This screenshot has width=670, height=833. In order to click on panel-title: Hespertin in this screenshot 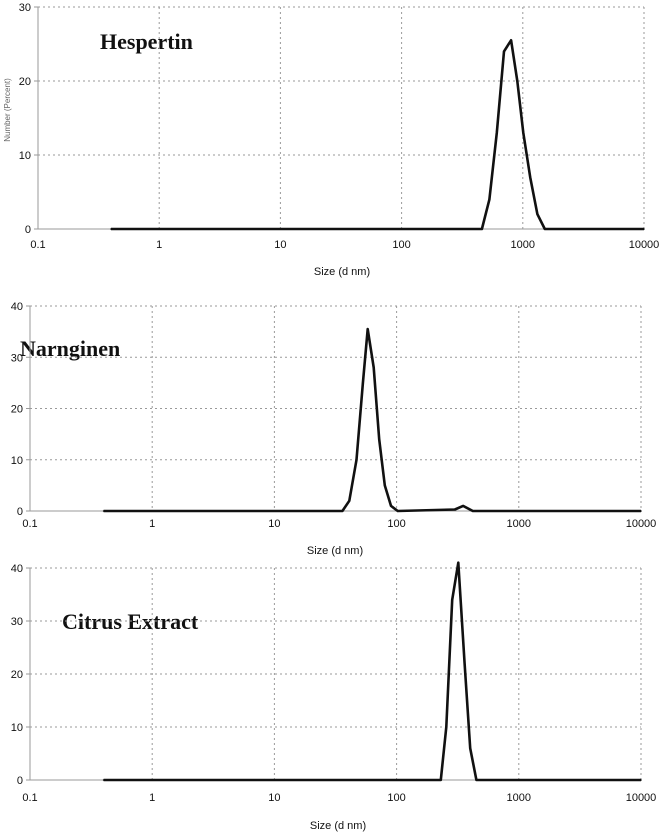, I will do `click(146, 41)`.